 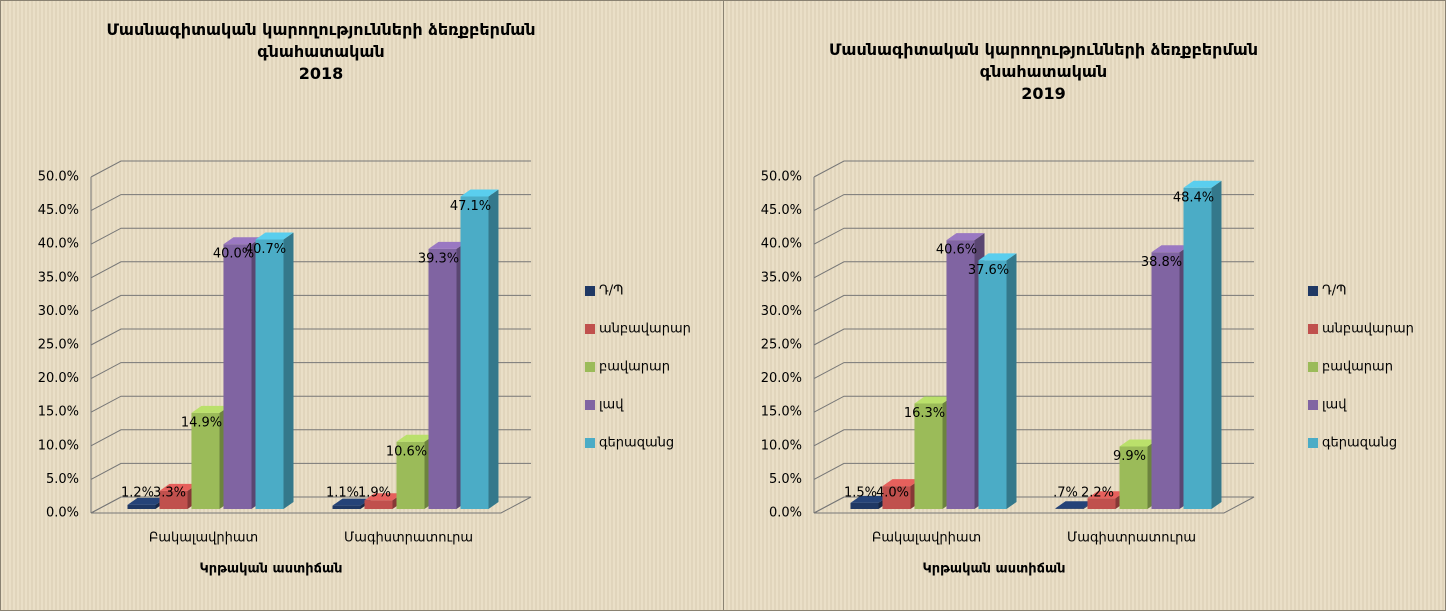 What do you see at coordinates (374, 493) in the screenshot?
I see `data-label: 1.9%` at bounding box center [374, 493].